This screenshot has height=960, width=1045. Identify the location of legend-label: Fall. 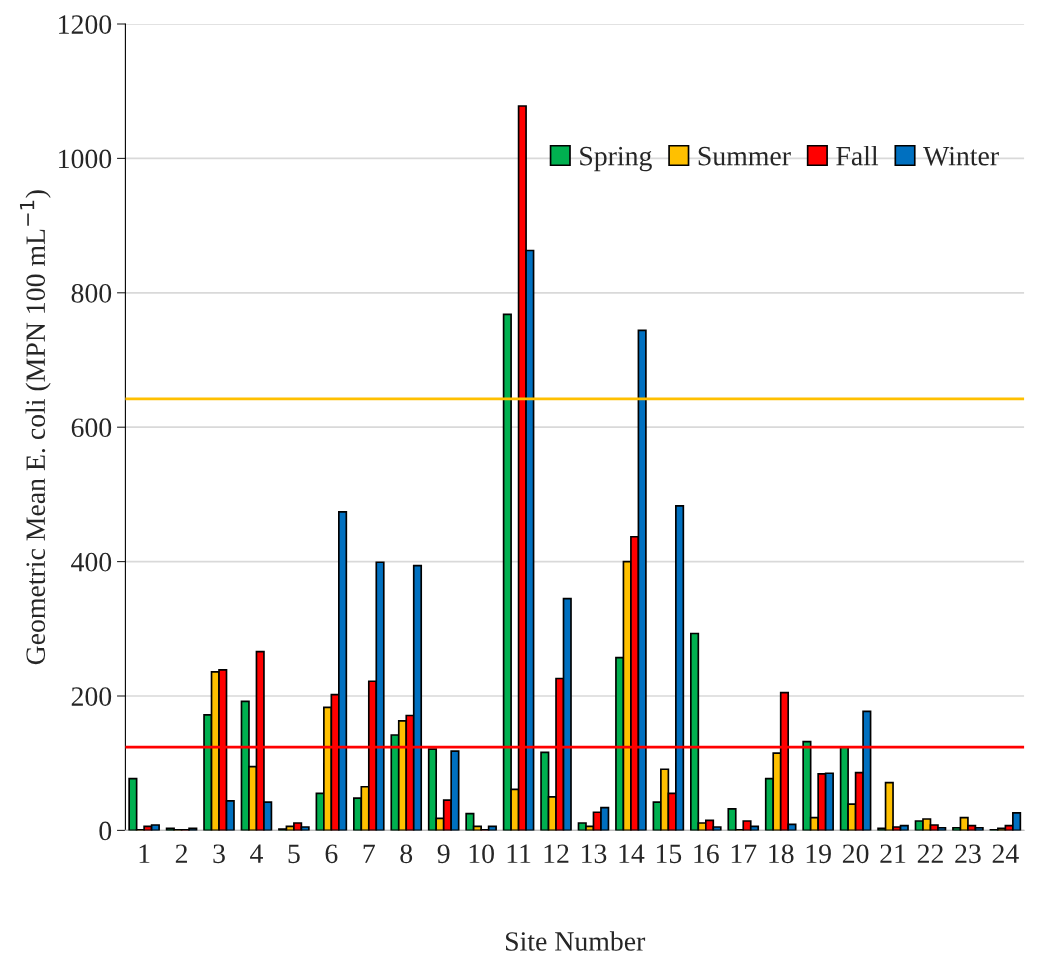
(857, 155).